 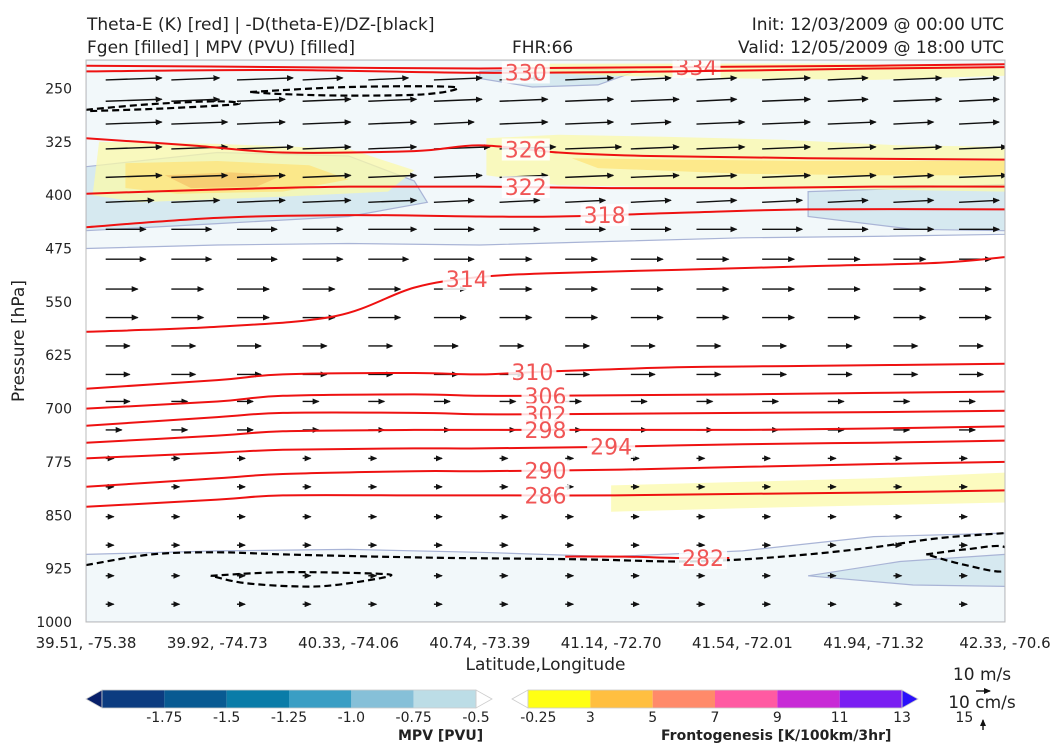 What do you see at coordinates (611, 643) in the screenshot?
I see `x-tick-4: 41.14, -72.70` at bounding box center [611, 643].